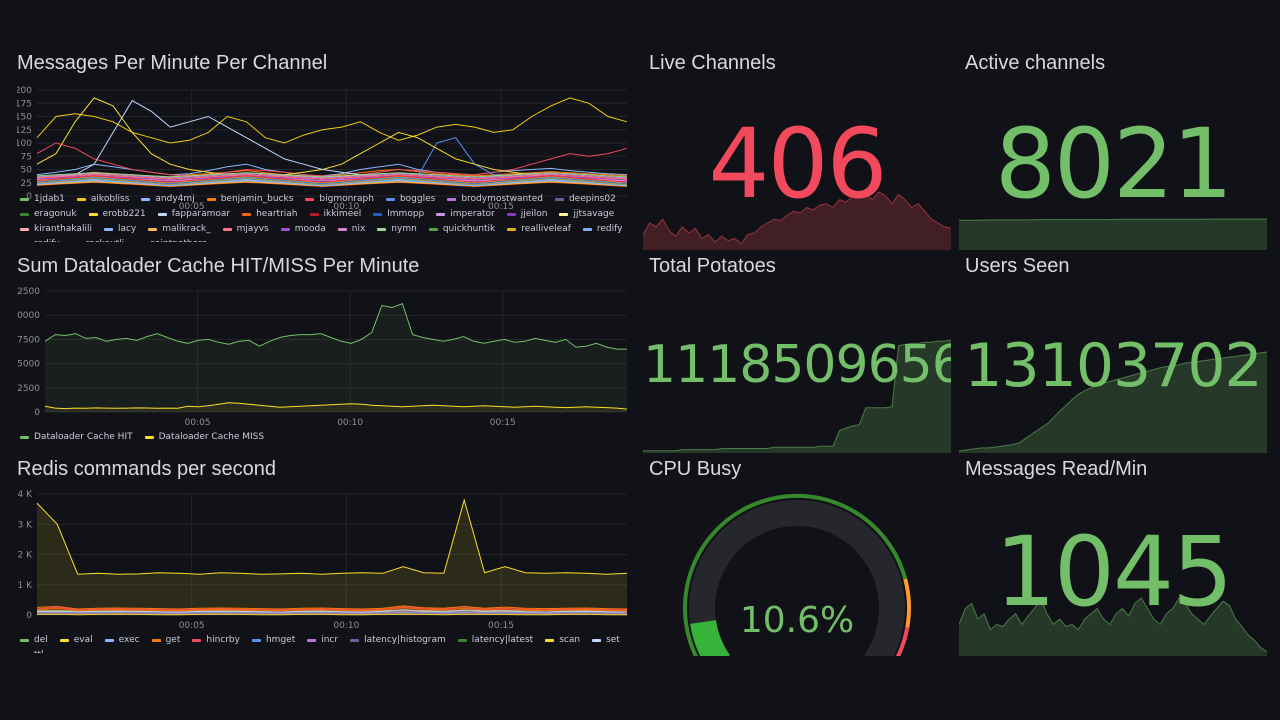 This screenshot has width=1280, height=720. Describe the element at coordinates (712, 63) in the screenshot. I see `panel-title: Live Channels` at that location.